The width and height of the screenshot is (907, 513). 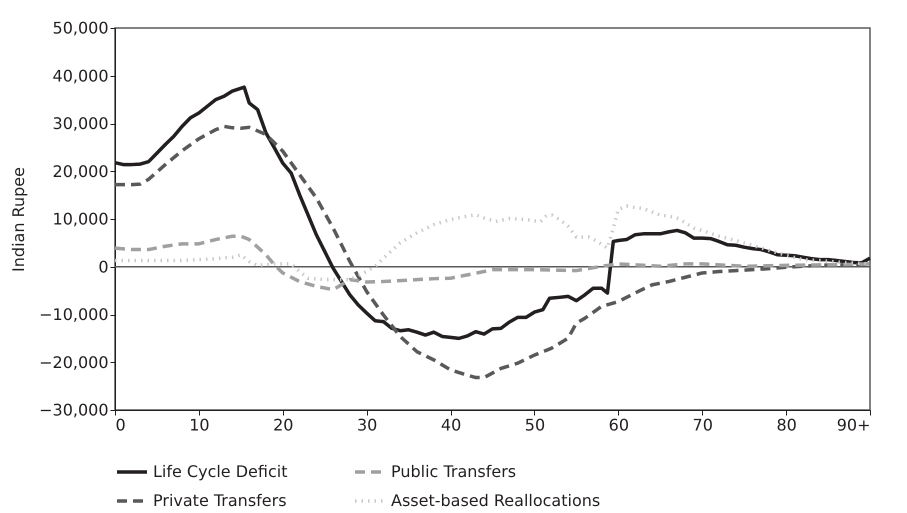 What do you see at coordinates (80, 28) in the screenshot?
I see `y-tick-label: 50,000` at bounding box center [80, 28].